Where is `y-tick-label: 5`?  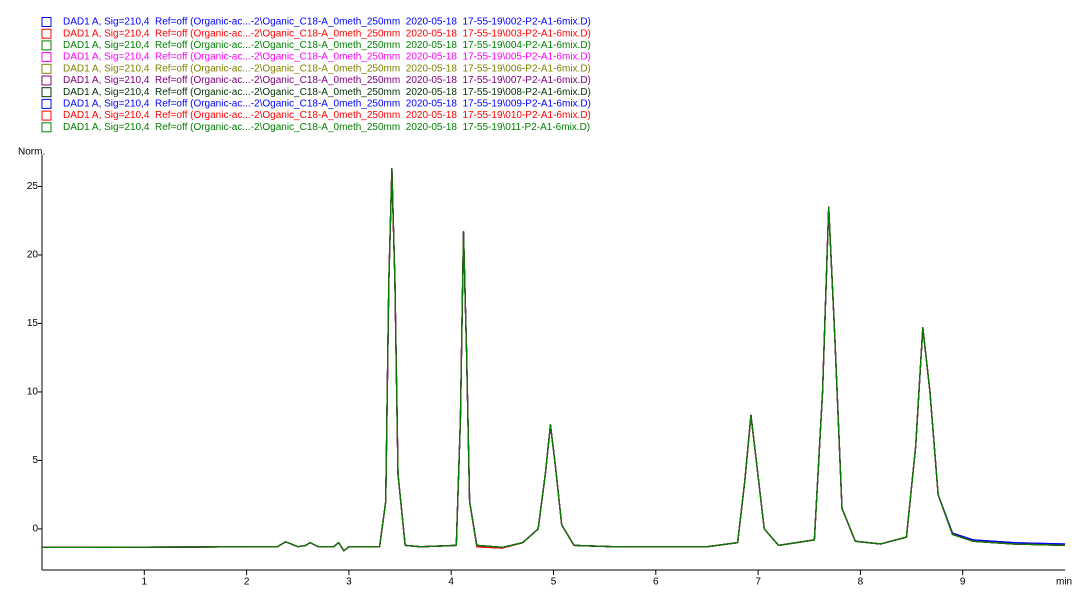
y-tick-label: 5 is located at coordinates (35, 460).